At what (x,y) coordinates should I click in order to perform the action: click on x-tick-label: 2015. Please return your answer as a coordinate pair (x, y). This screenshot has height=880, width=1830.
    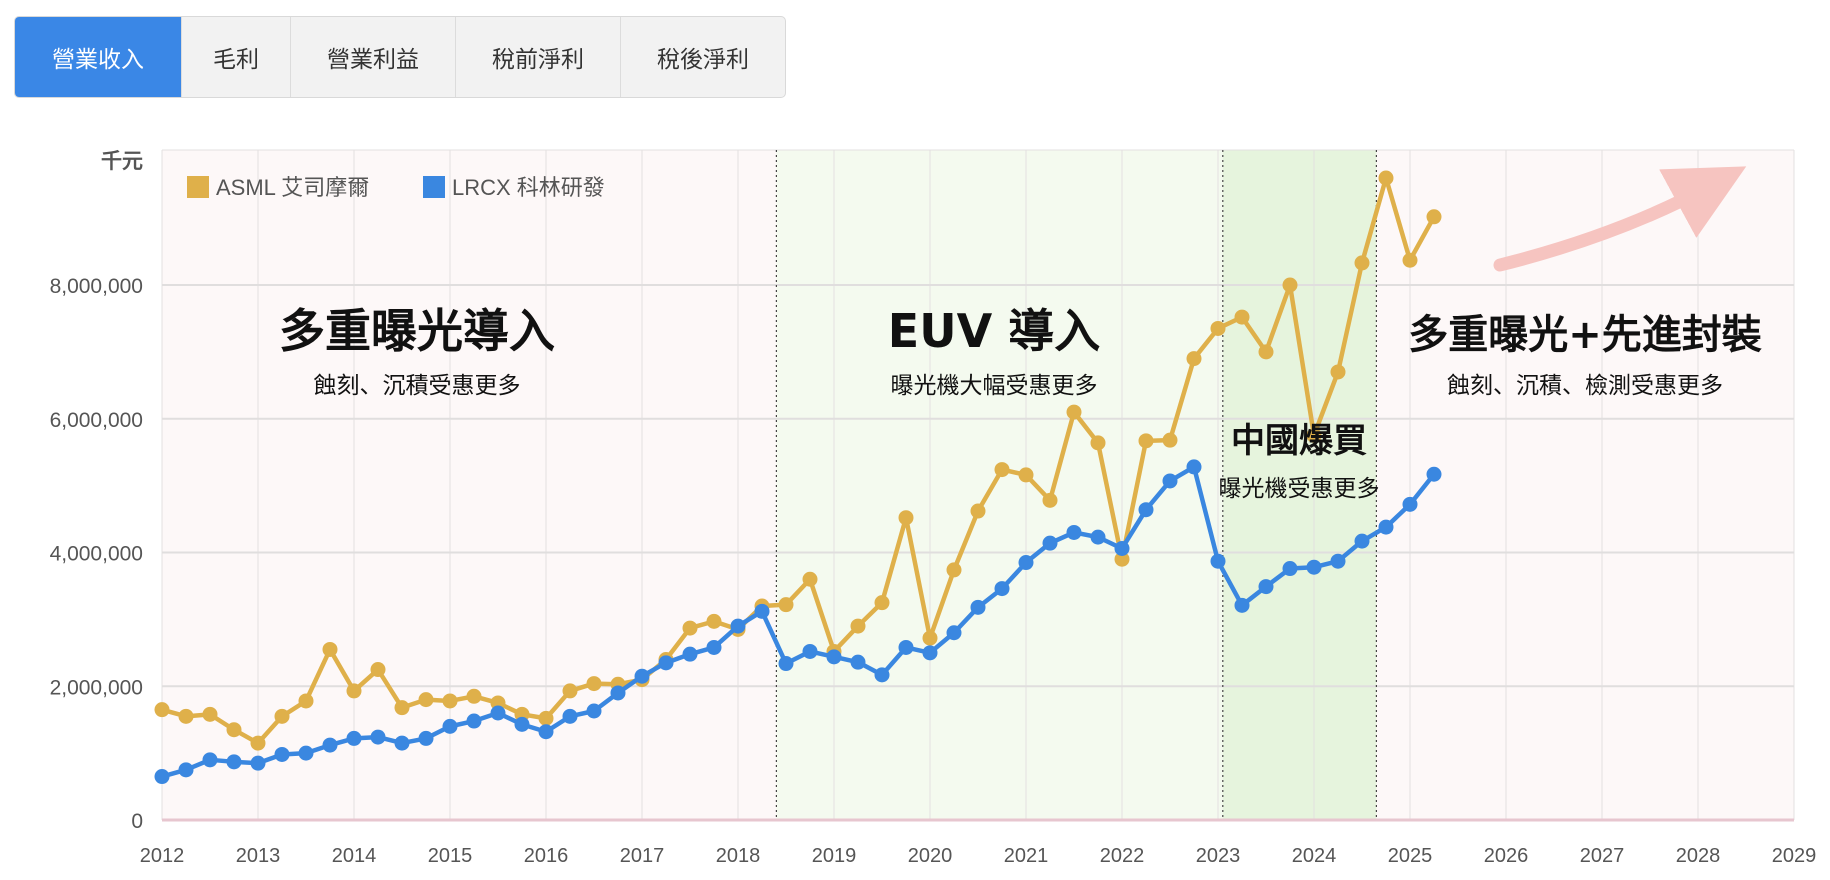
    Looking at the image, I should click on (450, 856).